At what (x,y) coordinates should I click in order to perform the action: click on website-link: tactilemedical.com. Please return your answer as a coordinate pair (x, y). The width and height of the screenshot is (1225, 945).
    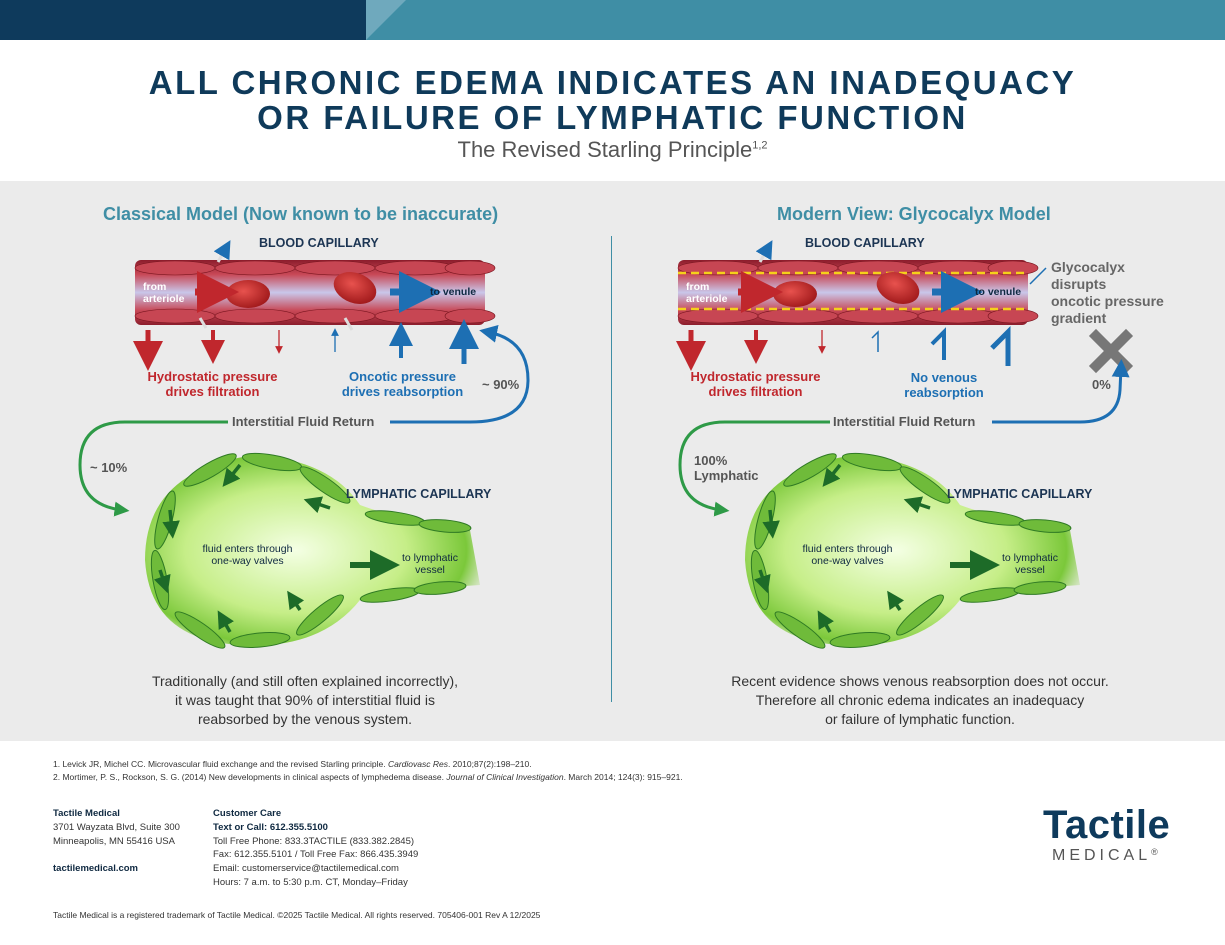
    Looking at the image, I should click on (96, 869).